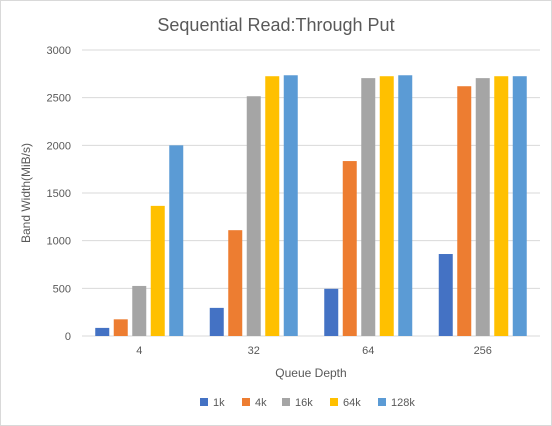 Image resolution: width=552 pixels, height=426 pixels. What do you see at coordinates (310, 373) in the screenshot?
I see `x-axis-title: Queue Depth` at bounding box center [310, 373].